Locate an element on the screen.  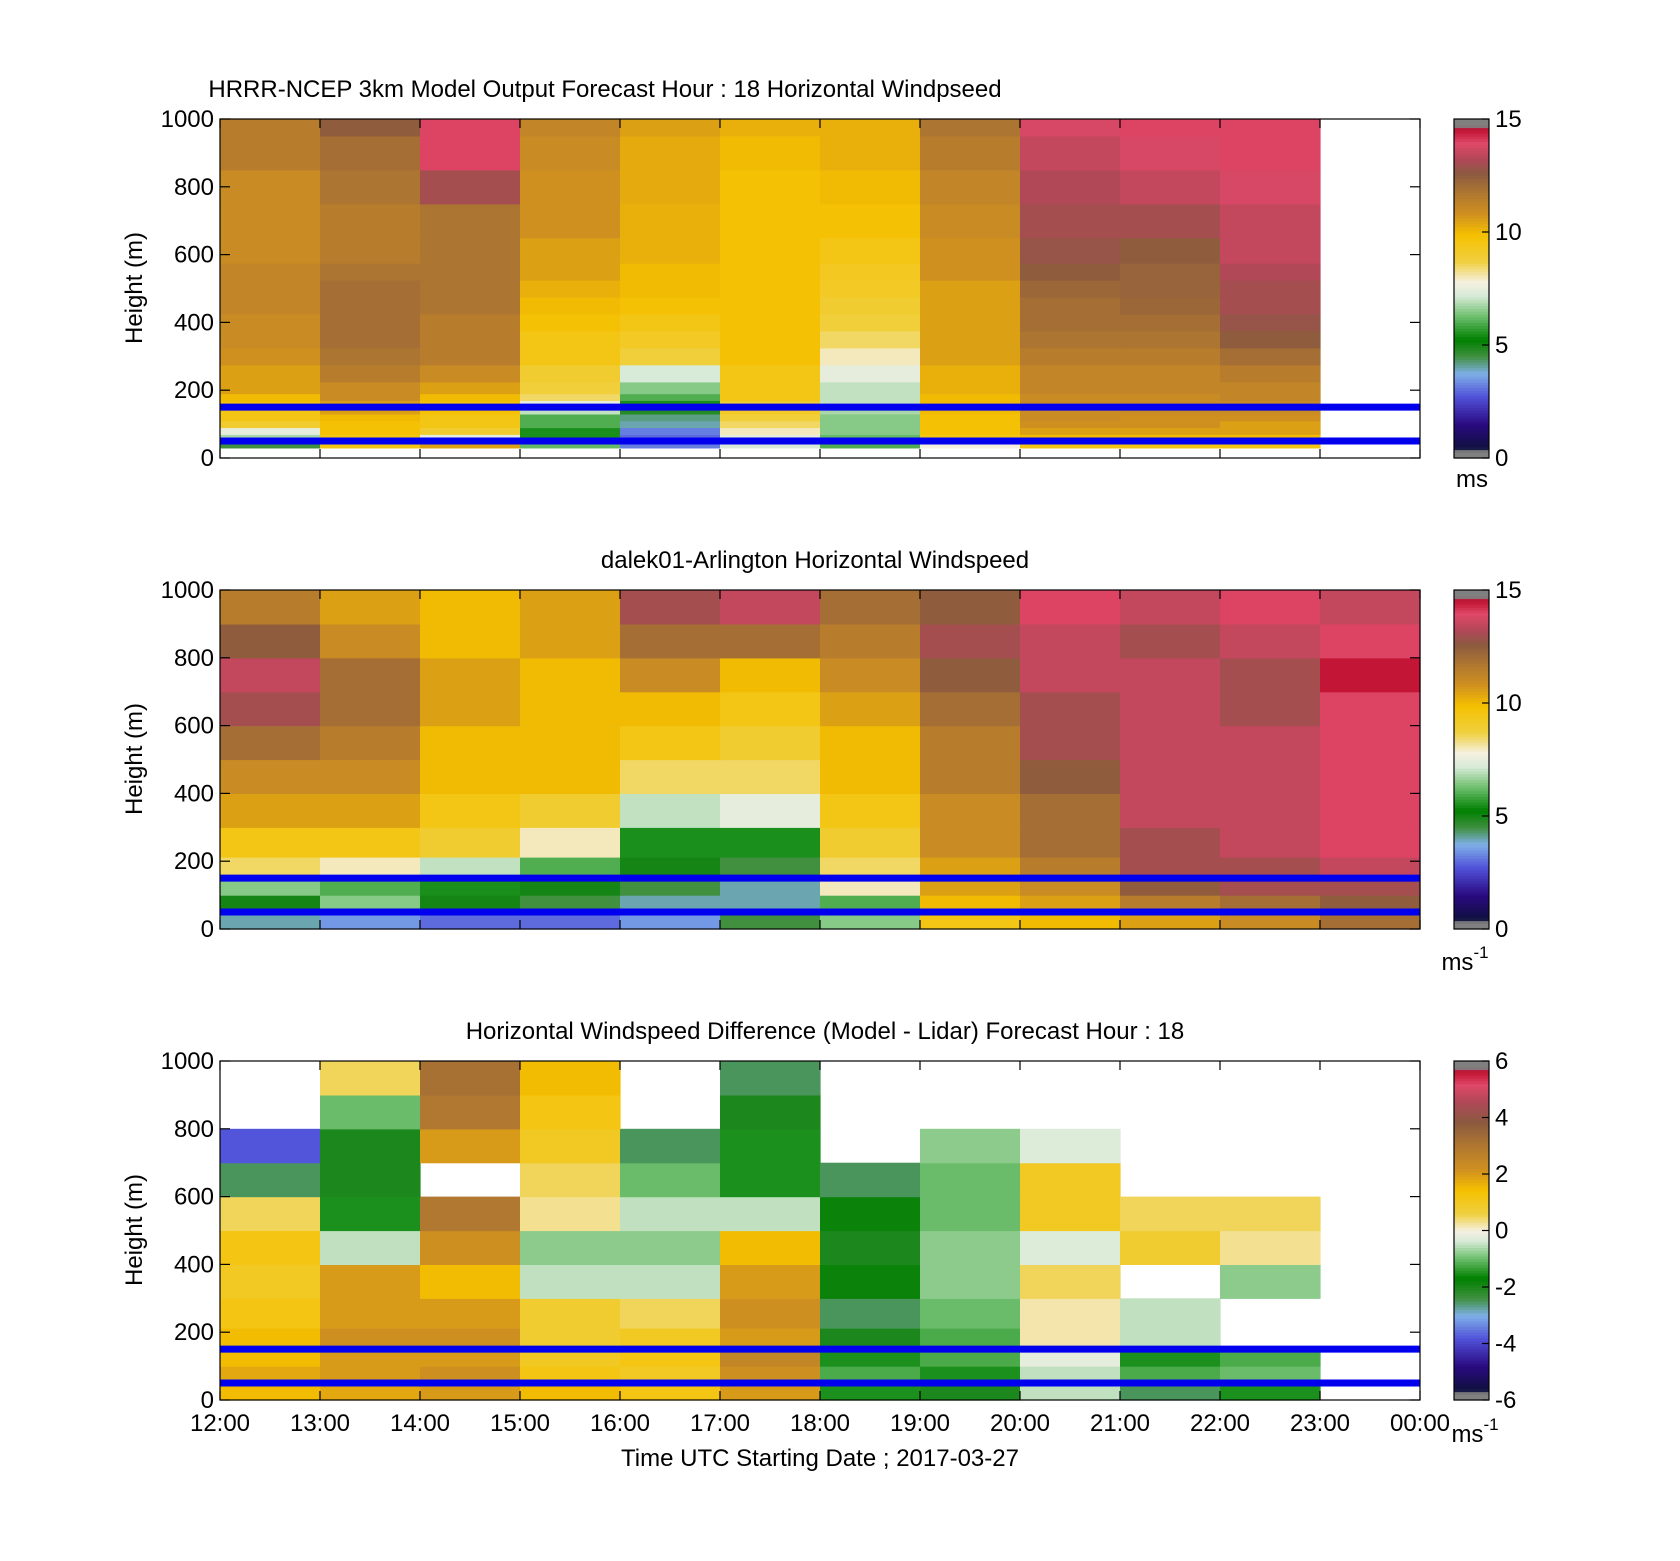
x-tick-label: 12:00 is located at coordinates (220, 1423).